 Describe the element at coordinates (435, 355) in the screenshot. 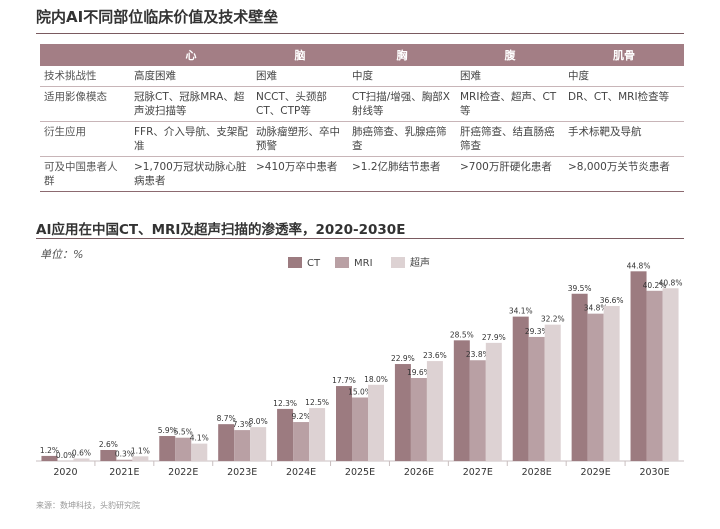

I see `data-label: 23.6%` at that location.